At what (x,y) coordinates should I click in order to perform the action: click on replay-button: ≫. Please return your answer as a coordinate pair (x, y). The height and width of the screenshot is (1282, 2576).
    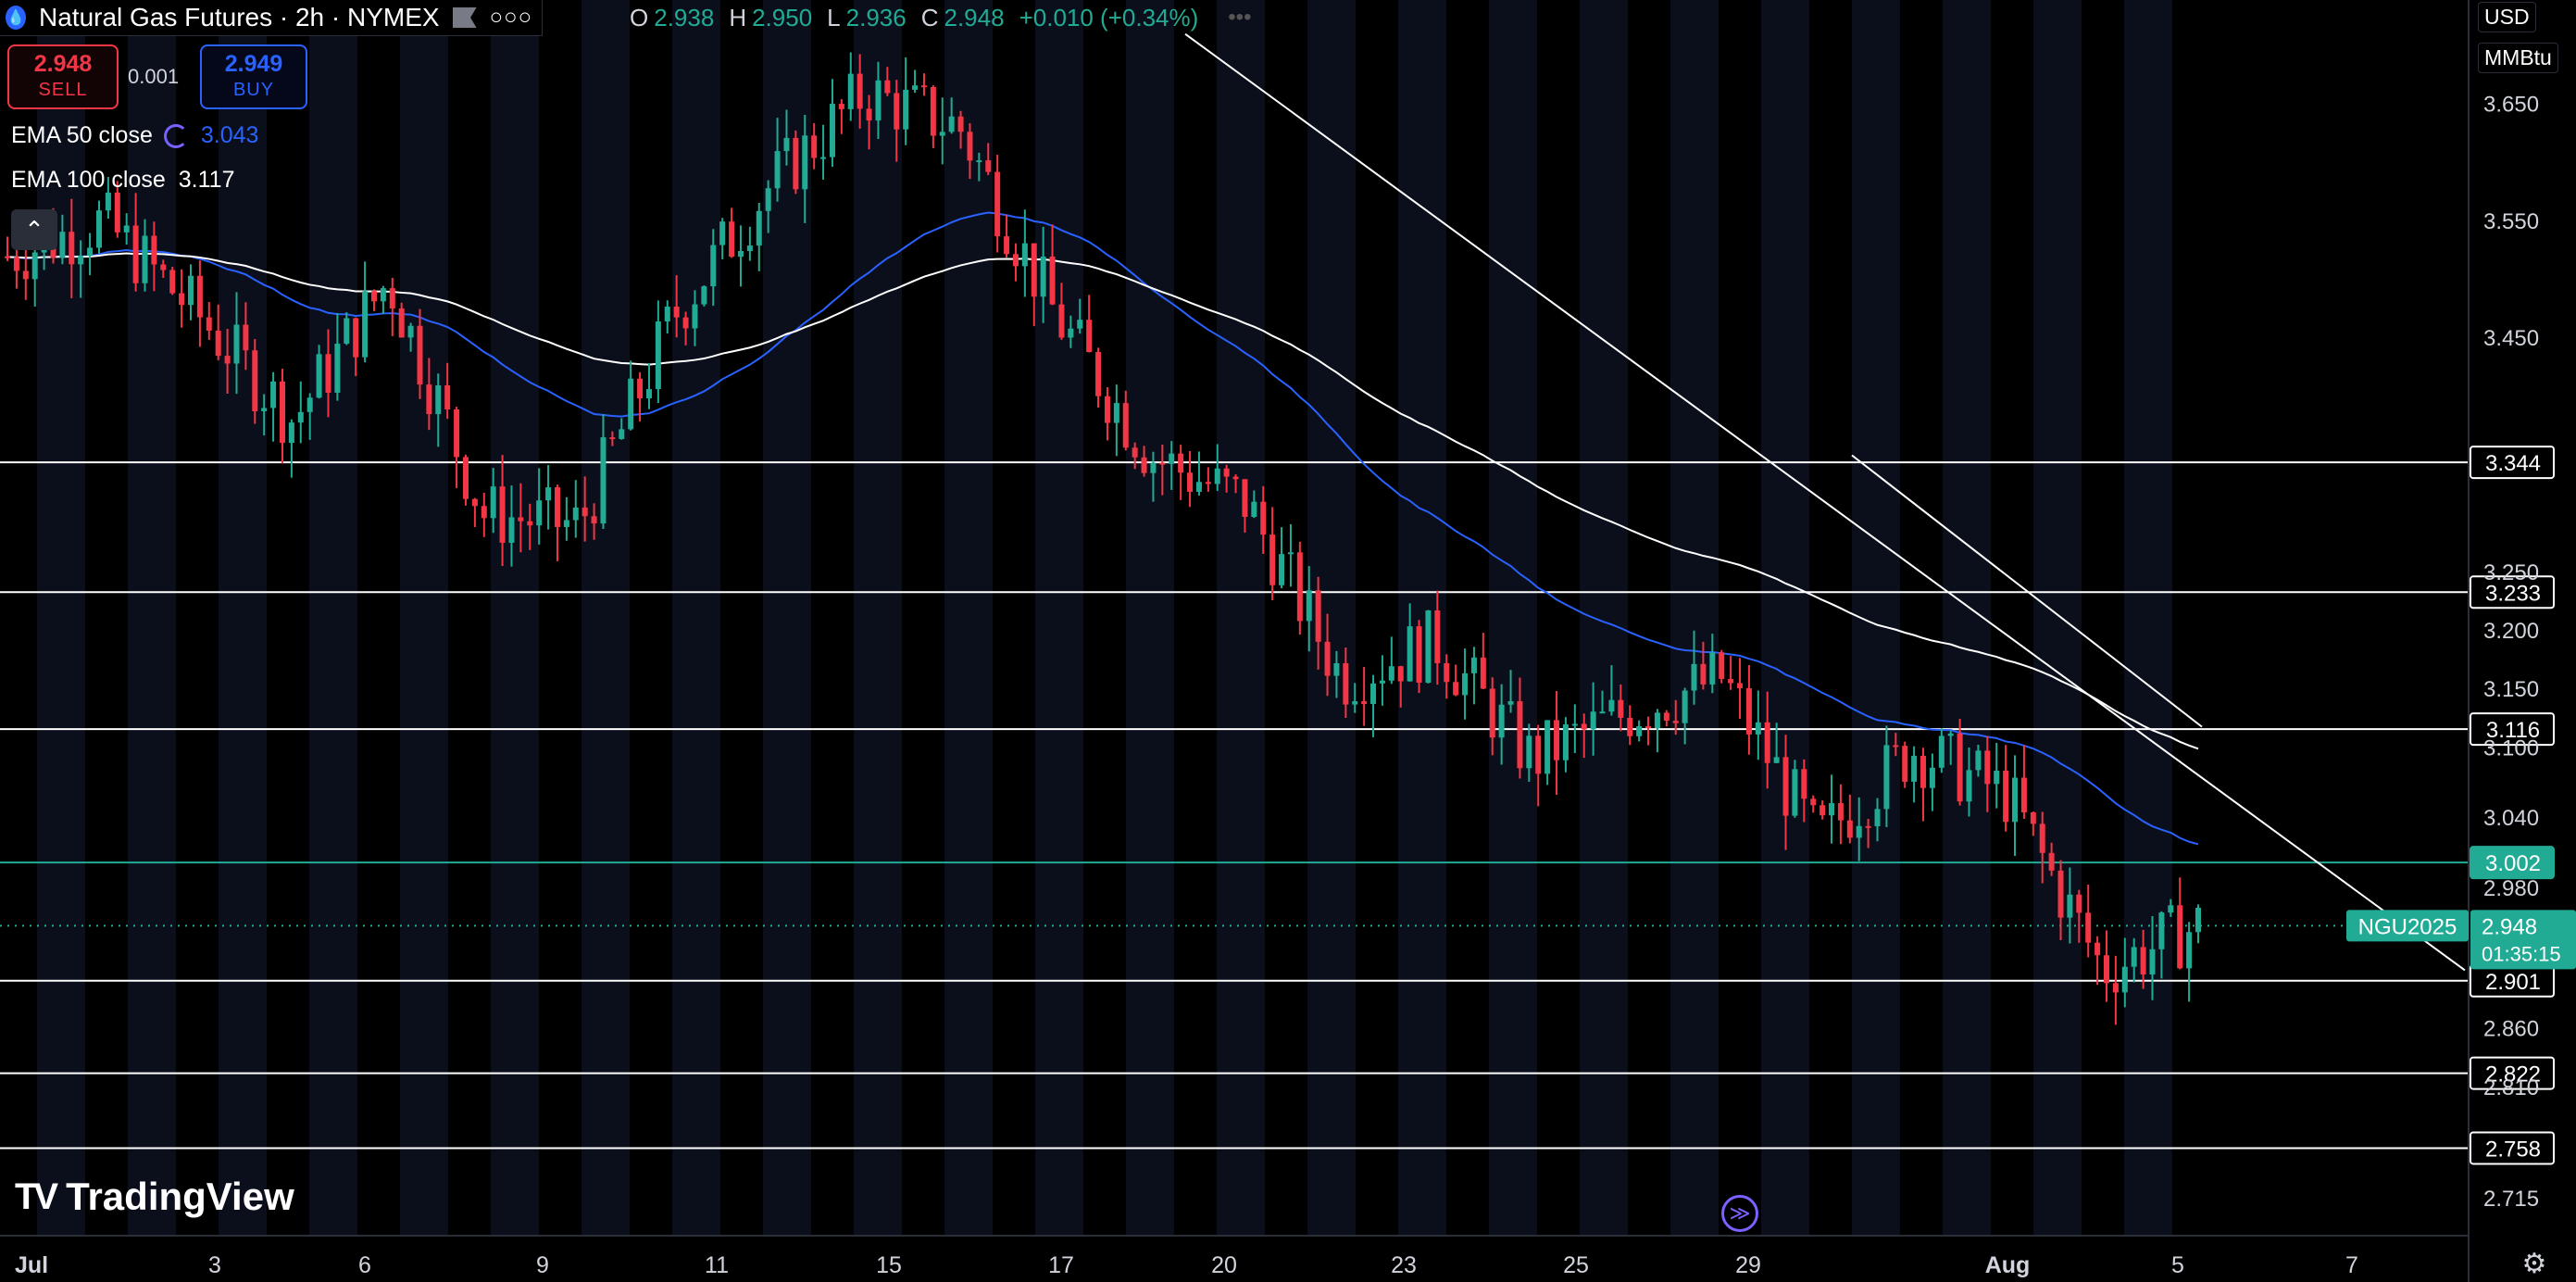
    Looking at the image, I should click on (1740, 1213).